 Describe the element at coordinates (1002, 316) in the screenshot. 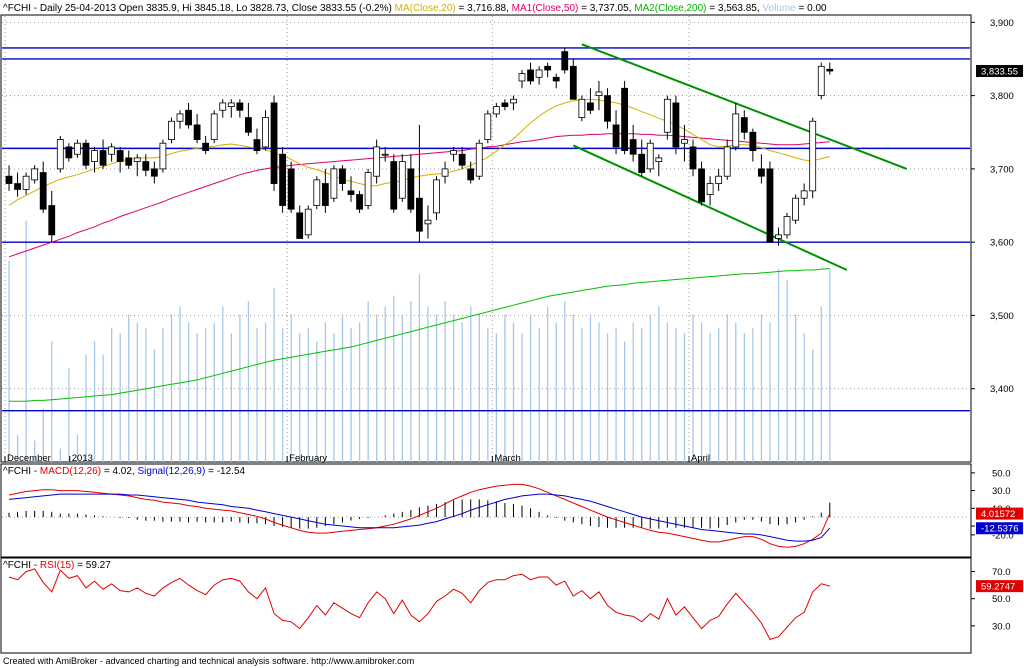

I see `price-tick-label: 3,500` at that location.